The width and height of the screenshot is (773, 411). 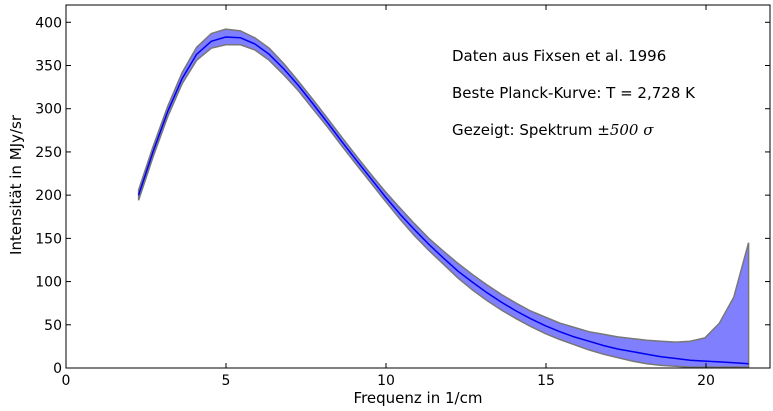 What do you see at coordinates (226, 381) in the screenshot?
I see `x-tick-label: 5` at bounding box center [226, 381].